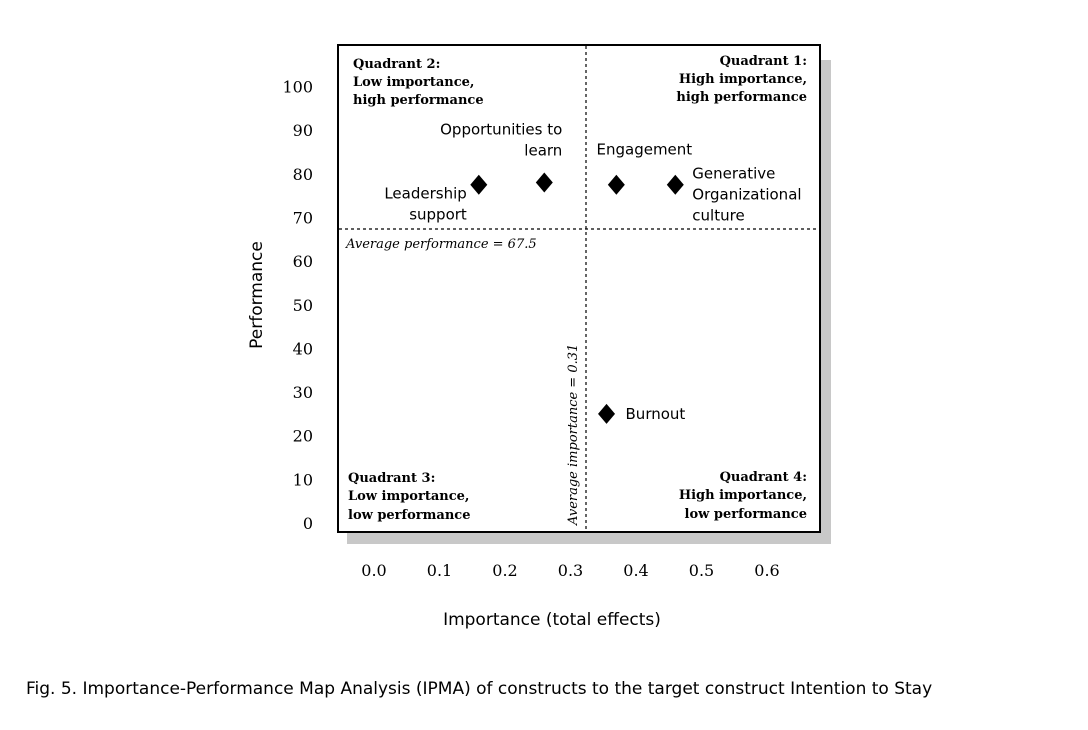 This screenshot has width=1088, height=730. Describe the element at coordinates (303, 217) in the screenshot. I see `y-tick-label: 70` at that location.